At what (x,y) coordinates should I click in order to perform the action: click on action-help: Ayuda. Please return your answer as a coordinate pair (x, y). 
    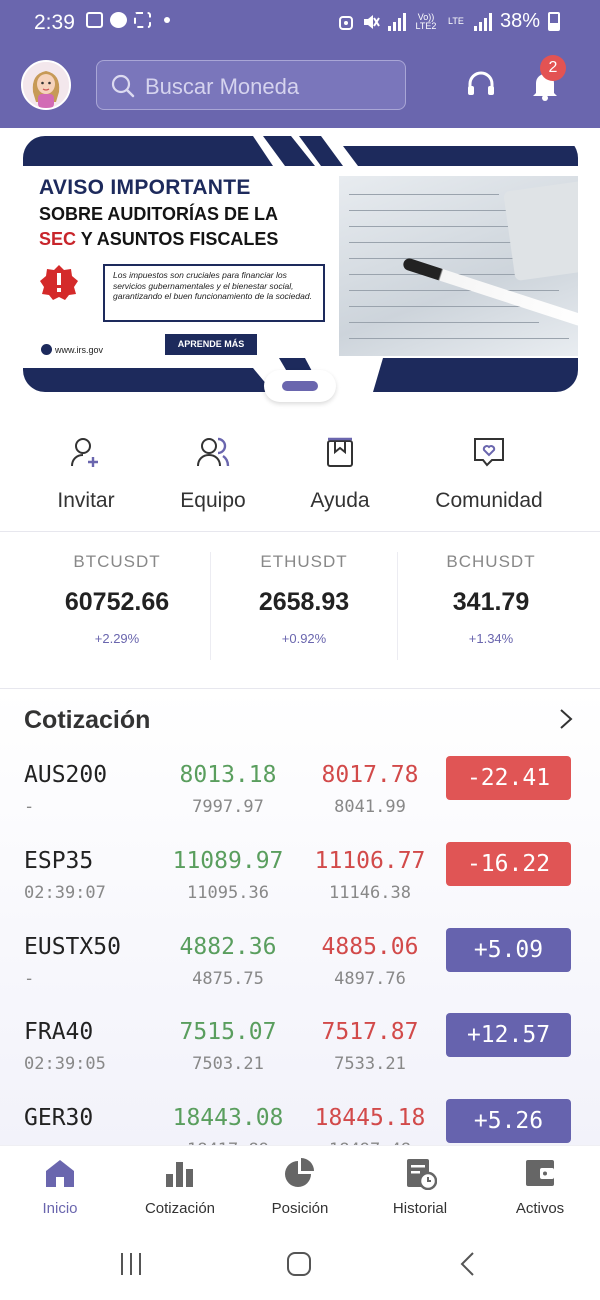
    Looking at the image, I should click on (340, 474).